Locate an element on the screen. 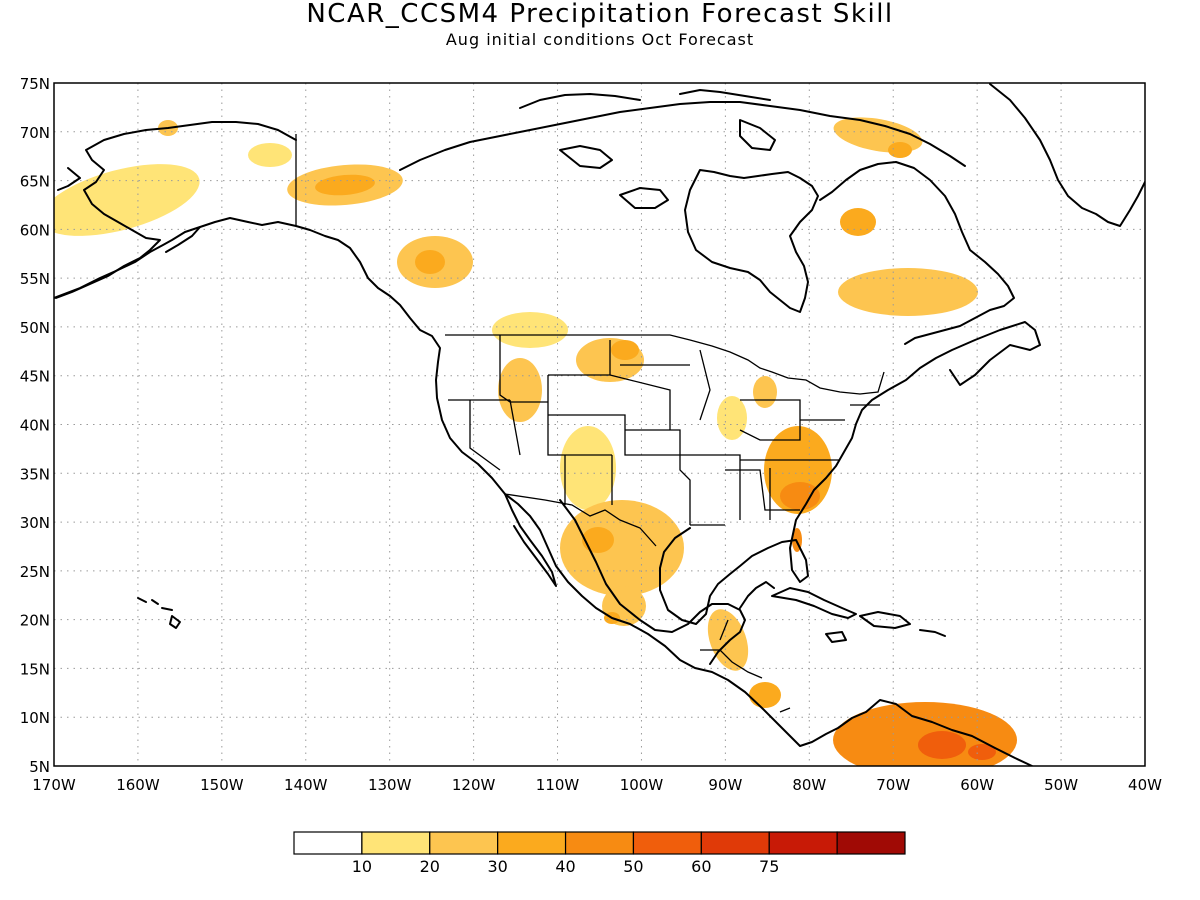 Image resolution: width=1200 pixels, height=900 pixels. longitude-tick-label: 150W is located at coordinates (222, 785).